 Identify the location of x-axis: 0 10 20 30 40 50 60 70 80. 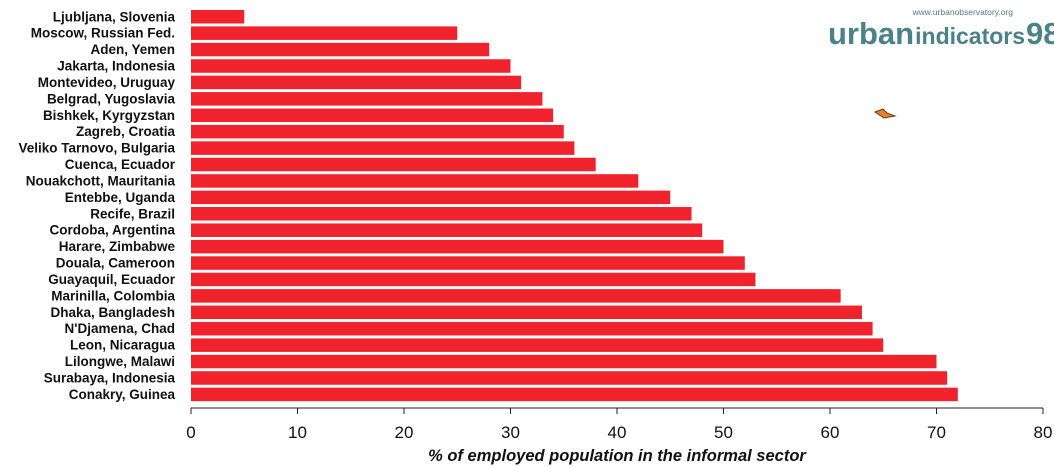
(619, 424).